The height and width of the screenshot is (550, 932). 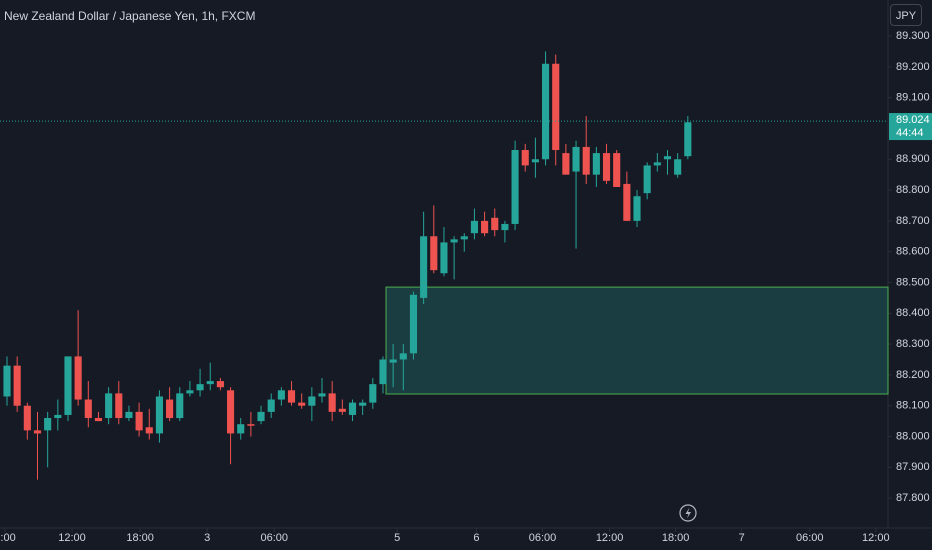 I want to click on last-price-tag, so click(x=910, y=127).